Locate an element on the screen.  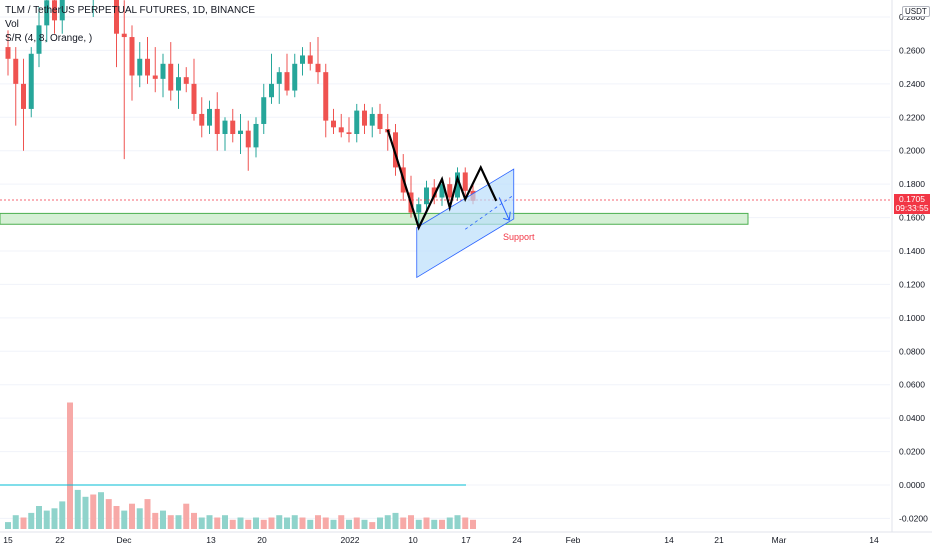
channel-midline is located at coordinates (489, 212).